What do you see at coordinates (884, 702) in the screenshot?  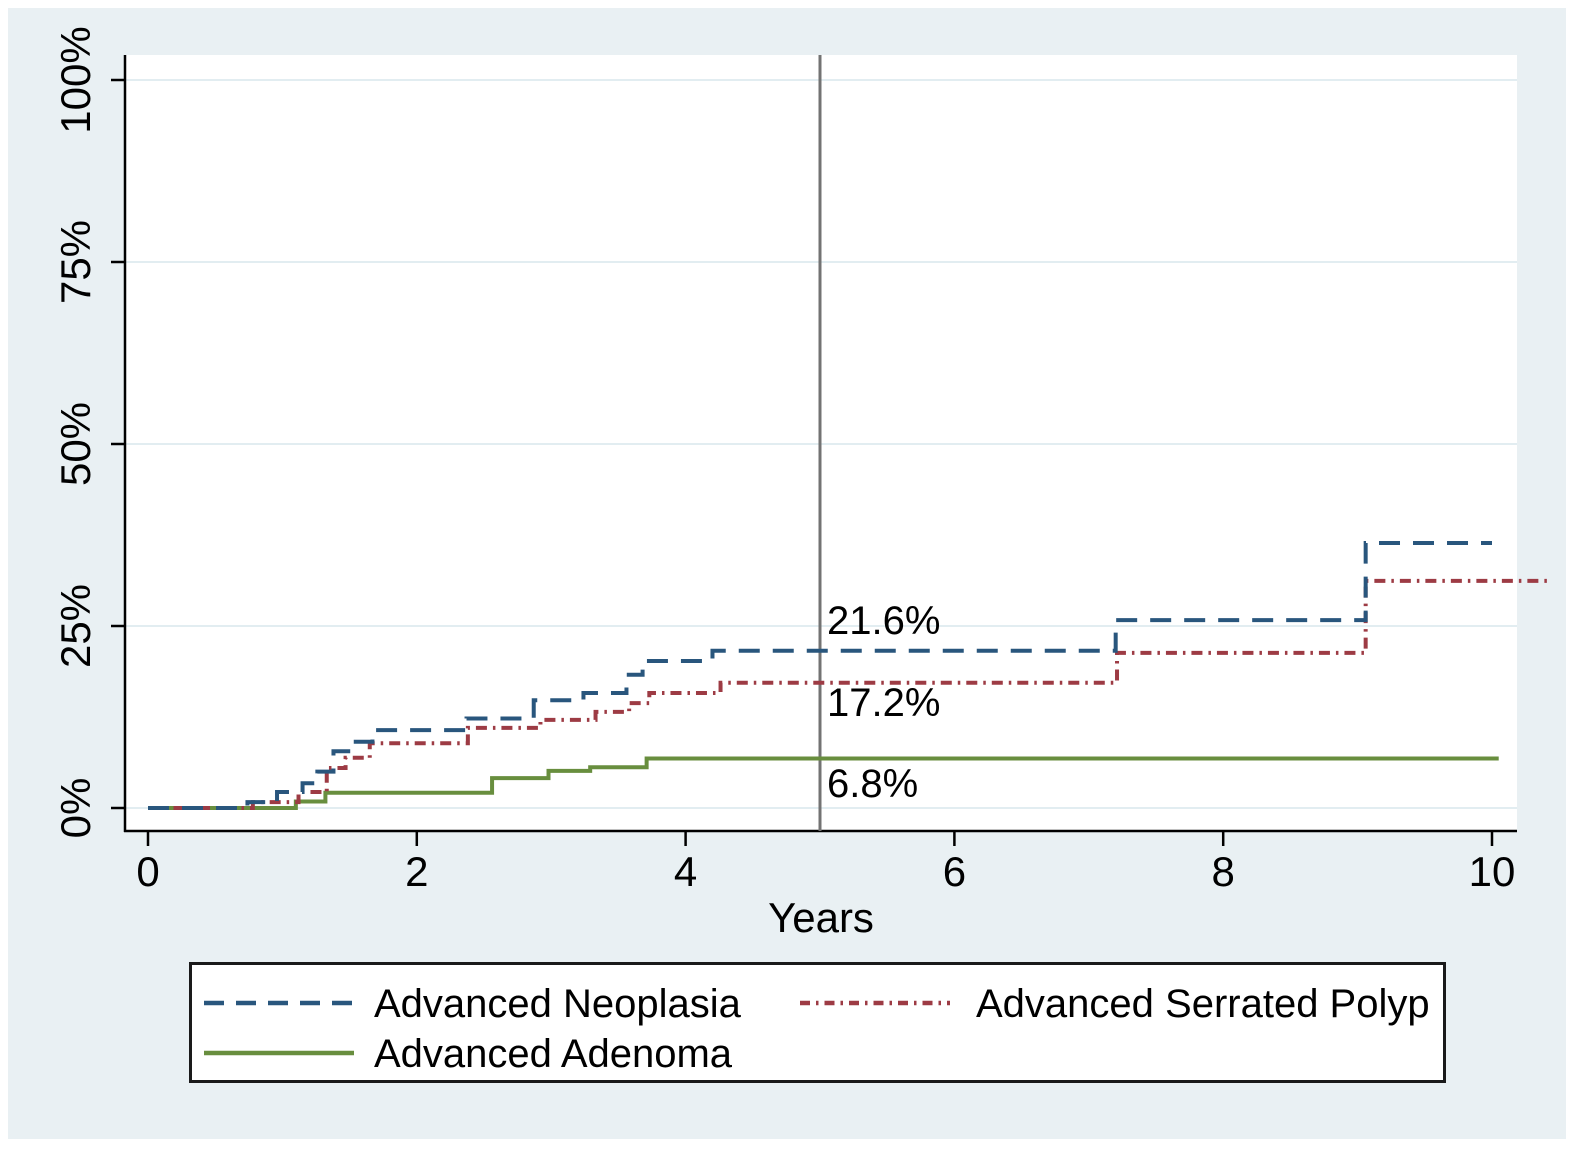 I see `annotation-17-2pct: 17.2%` at bounding box center [884, 702].